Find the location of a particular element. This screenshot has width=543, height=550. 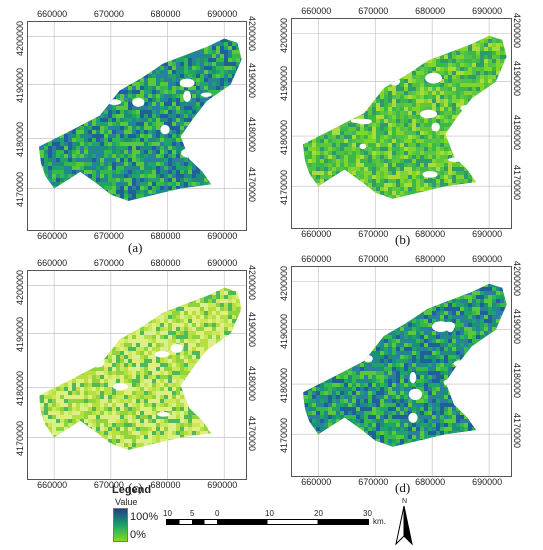

panel-label: (d) is located at coordinates (403, 487).